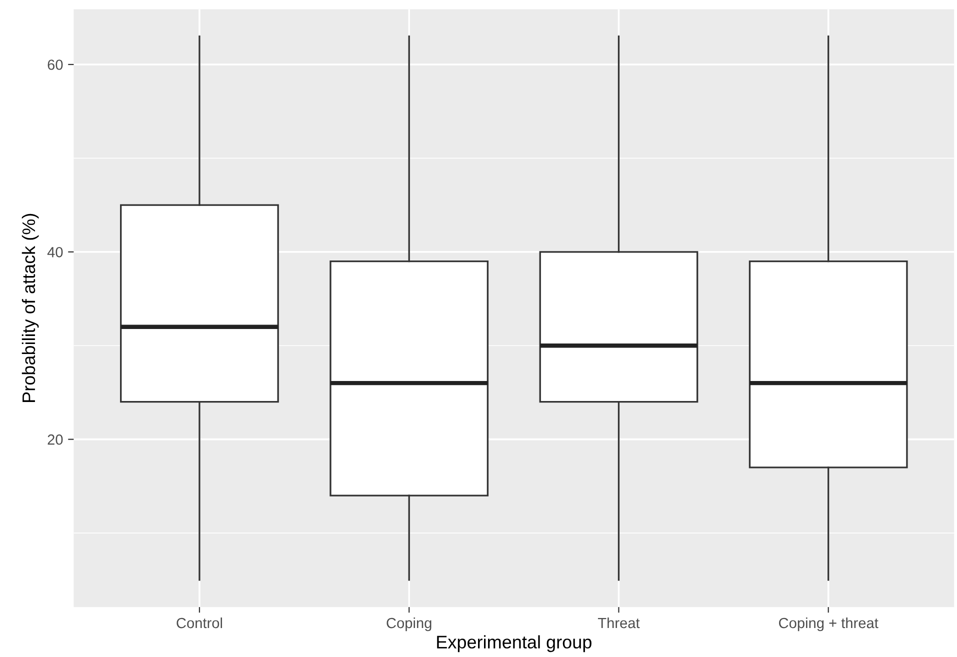 The width and height of the screenshot is (957, 657). Describe the element at coordinates (828, 624) in the screenshot. I see `x-tick-label: Coping + threat` at that location.